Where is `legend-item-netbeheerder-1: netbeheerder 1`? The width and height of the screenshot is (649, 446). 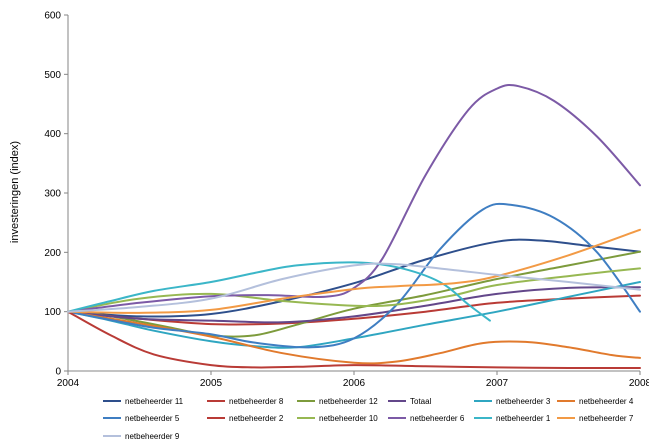 legend-item-netbeheerder-1: netbeheerder 1 is located at coordinates (512, 418).